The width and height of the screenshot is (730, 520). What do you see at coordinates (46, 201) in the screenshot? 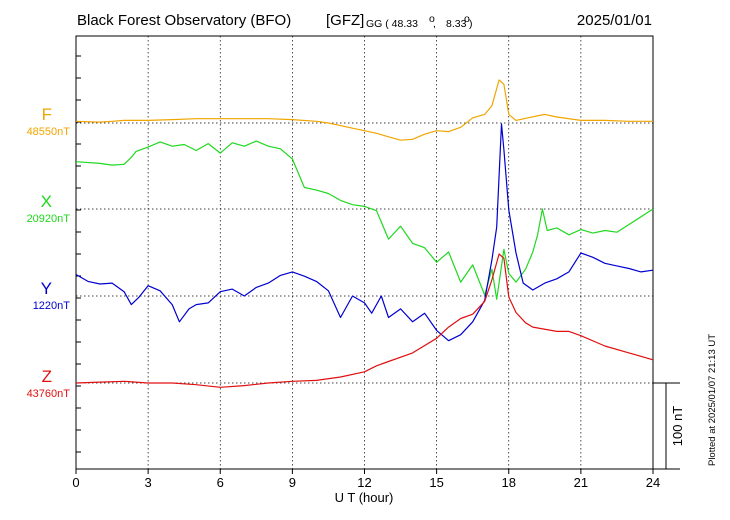
I see `series-name-x: X` at bounding box center [46, 201].